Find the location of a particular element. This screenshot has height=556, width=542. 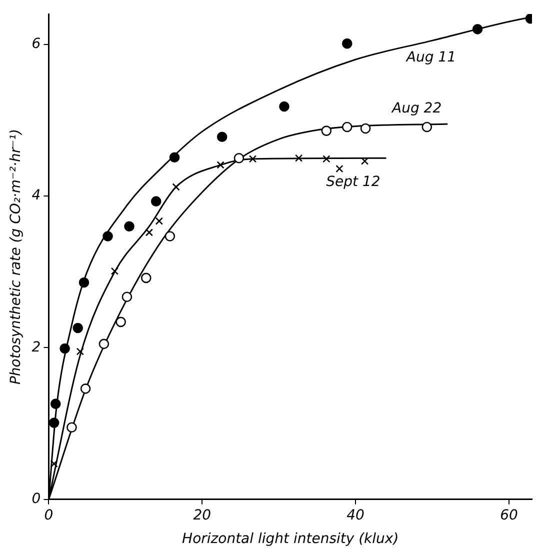

x-tick-label: 40 is located at coordinates (355, 515).